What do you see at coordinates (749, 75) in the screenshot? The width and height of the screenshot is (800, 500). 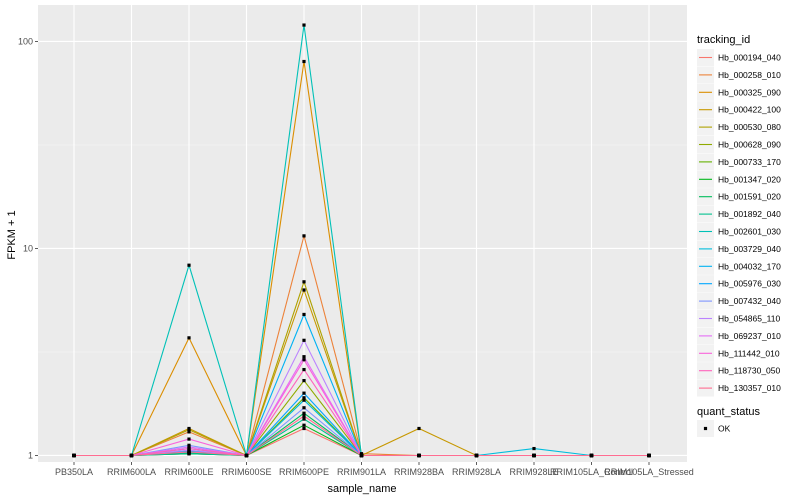 I see `legend-label: Hb_000258_010` at bounding box center [749, 75].